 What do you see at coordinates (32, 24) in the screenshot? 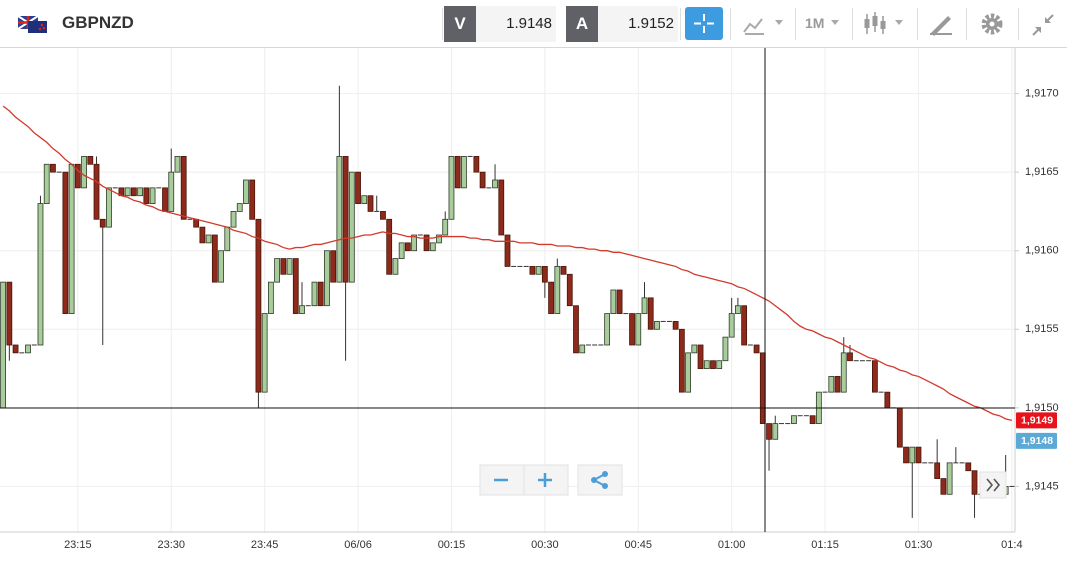
I see `flag-icon` at bounding box center [32, 24].